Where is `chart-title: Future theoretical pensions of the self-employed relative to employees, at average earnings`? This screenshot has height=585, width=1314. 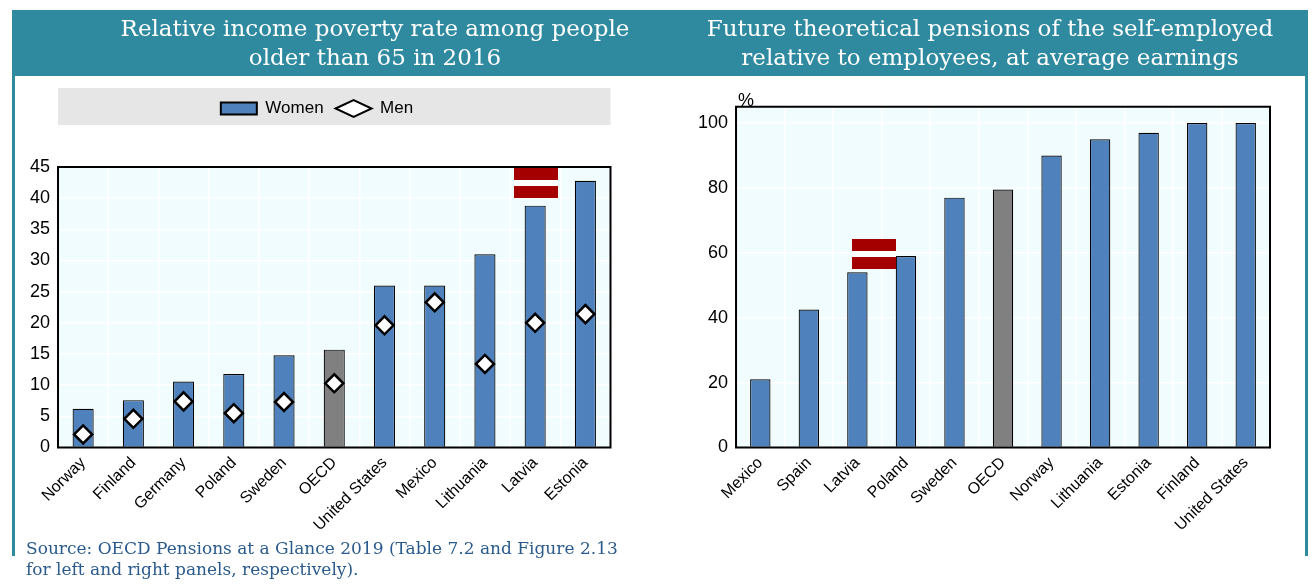
chart-title: Future theoretical pensions of the self-employed relative to employees, at average earnings is located at coordinates (990, 43).